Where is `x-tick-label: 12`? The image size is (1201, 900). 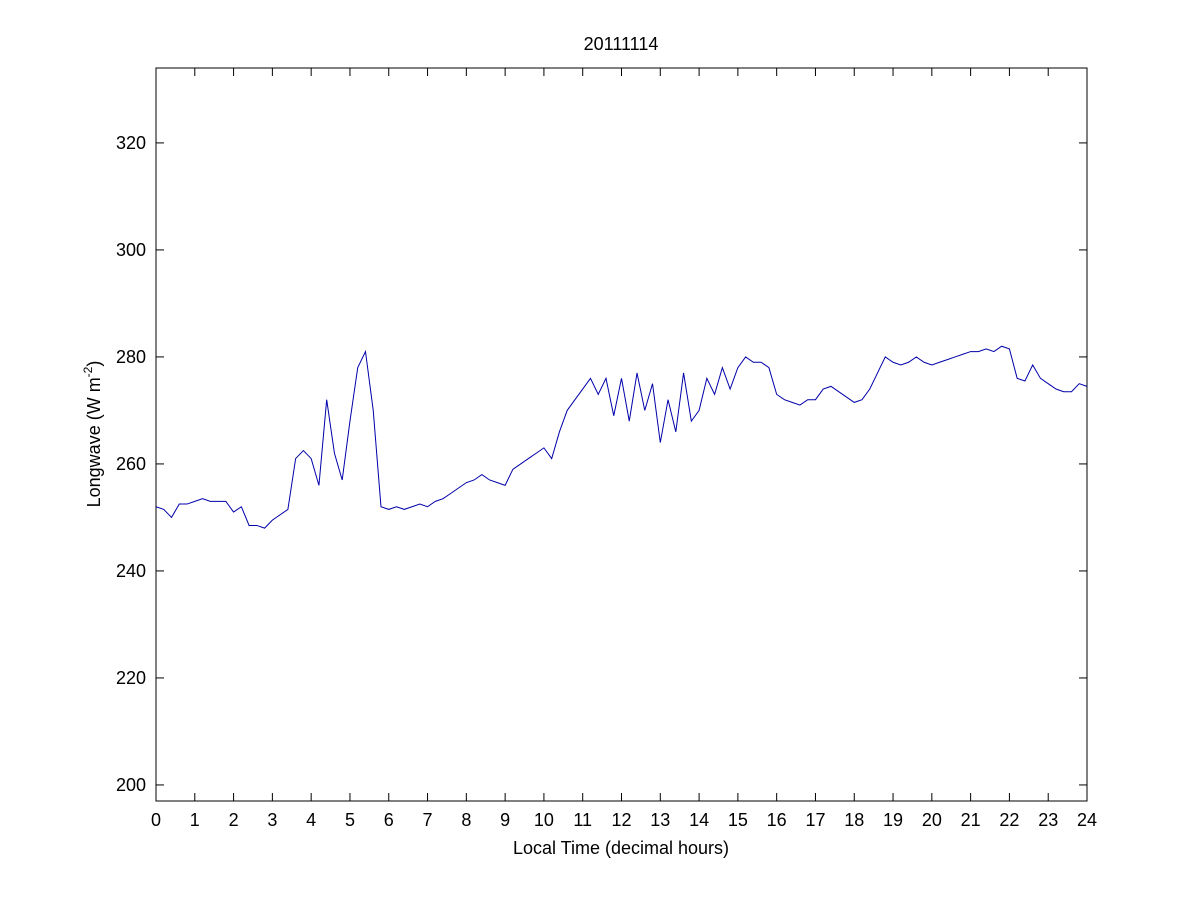 x-tick-label: 12 is located at coordinates (621, 820).